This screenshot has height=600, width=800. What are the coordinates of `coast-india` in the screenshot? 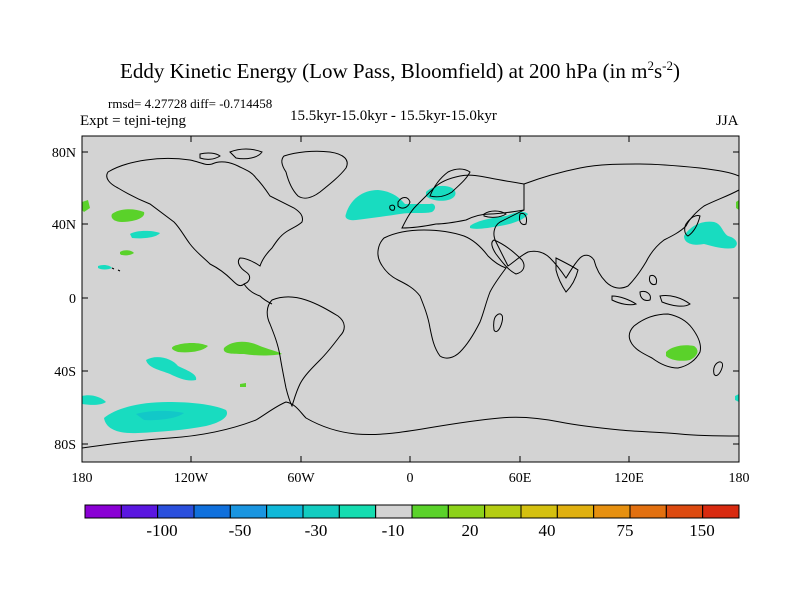 It's located at (567, 275).